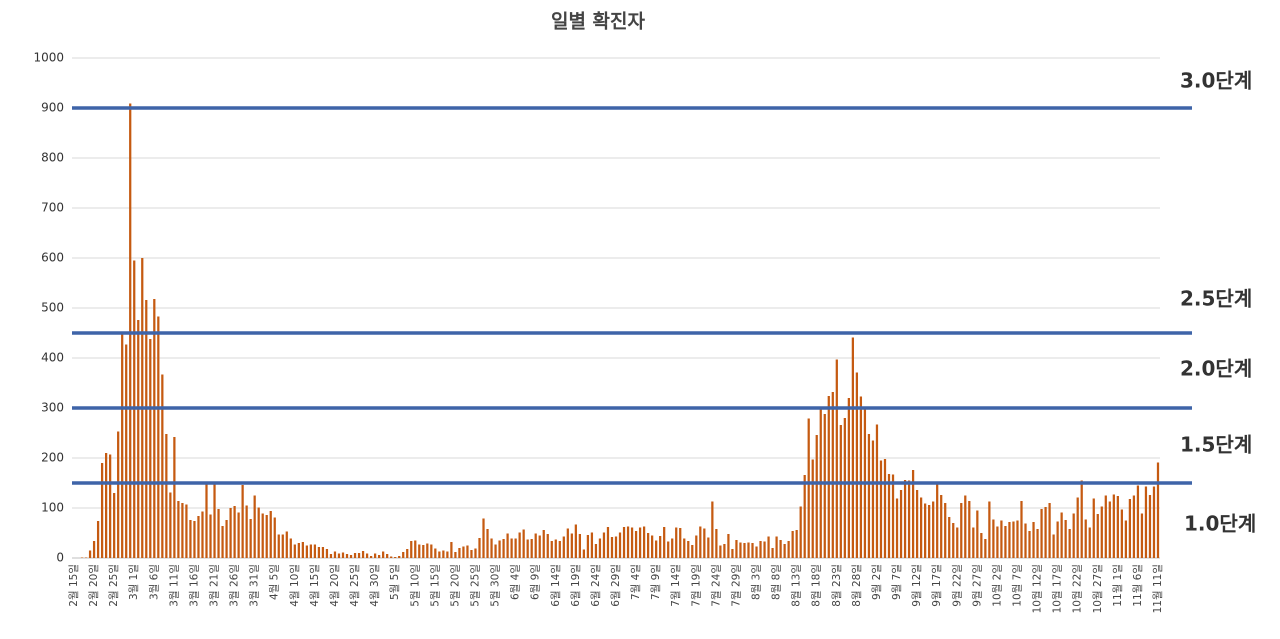 This screenshot has width=1280, height=639. Describe the element at coordinates (515, 582) in the screenshot. I see `x-tick-label: 6월 4일` at that location.